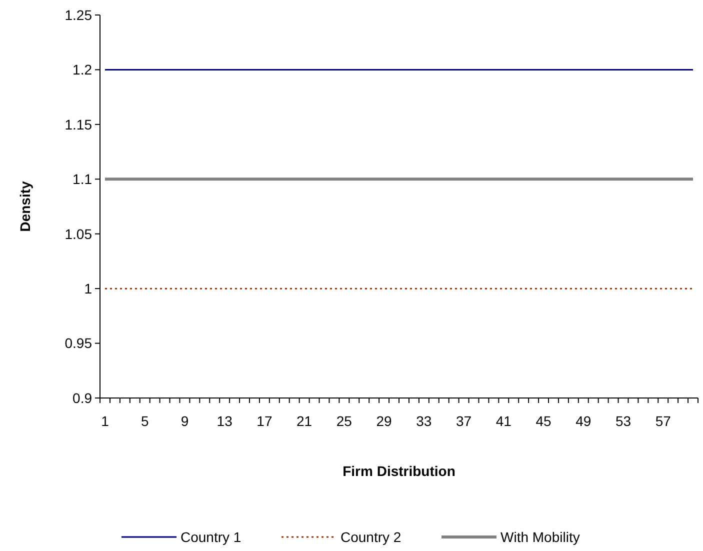 This screenshot has height=551, width=703. What do you see at coordinates (82, 398) in the screenshot?
I see `y-tick-label: 0.9` at bounding box center [82, 398].